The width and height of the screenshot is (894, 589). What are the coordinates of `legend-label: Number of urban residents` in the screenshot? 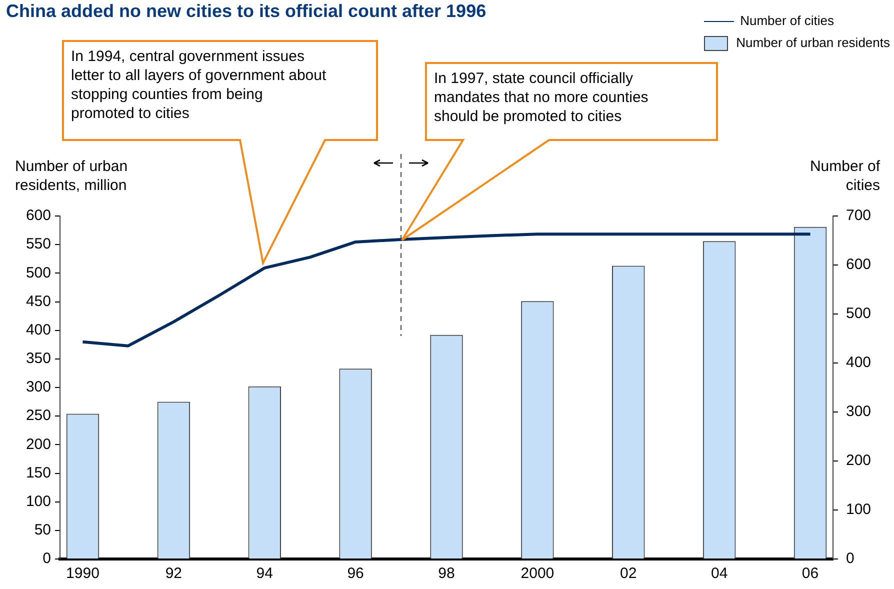 It's located at (813, 43).